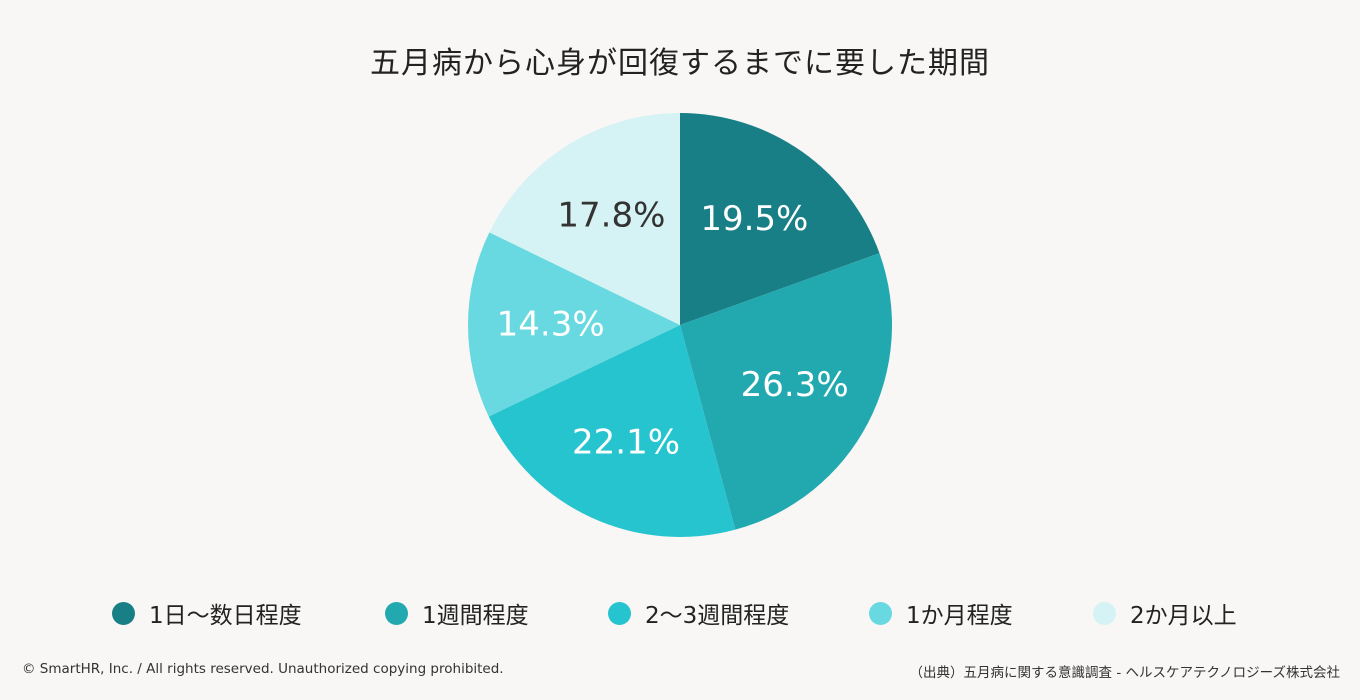 This screenshot has height=700, width=1360. I want to click on legend-label: 1か月程度, so click(959, 616).